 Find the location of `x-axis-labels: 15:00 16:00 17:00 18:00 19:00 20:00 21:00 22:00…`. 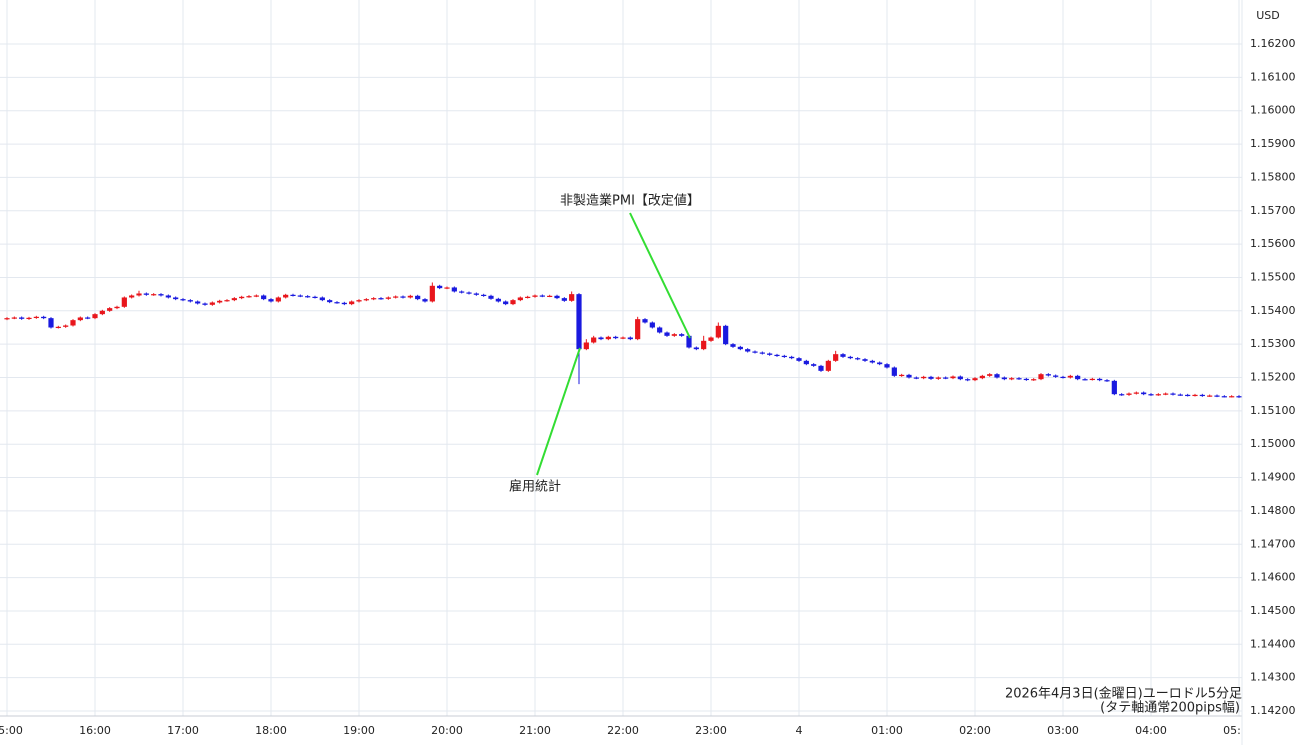

x-axis-labels: 15:00 16:00 17:00 18:00 19:00 20:00 21:00 22:00… is located at coordinates (627, 730).